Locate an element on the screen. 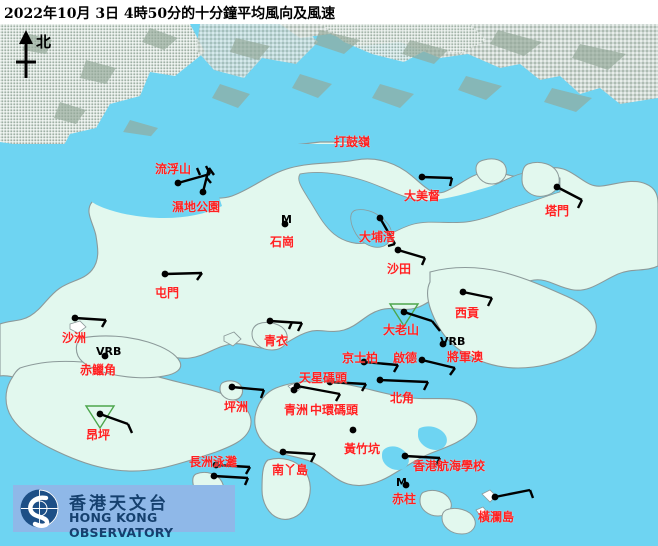 The width and height of the screenshot is (658, 546). flag-label-missing-stanley: M is located at coordinates (401, 482).